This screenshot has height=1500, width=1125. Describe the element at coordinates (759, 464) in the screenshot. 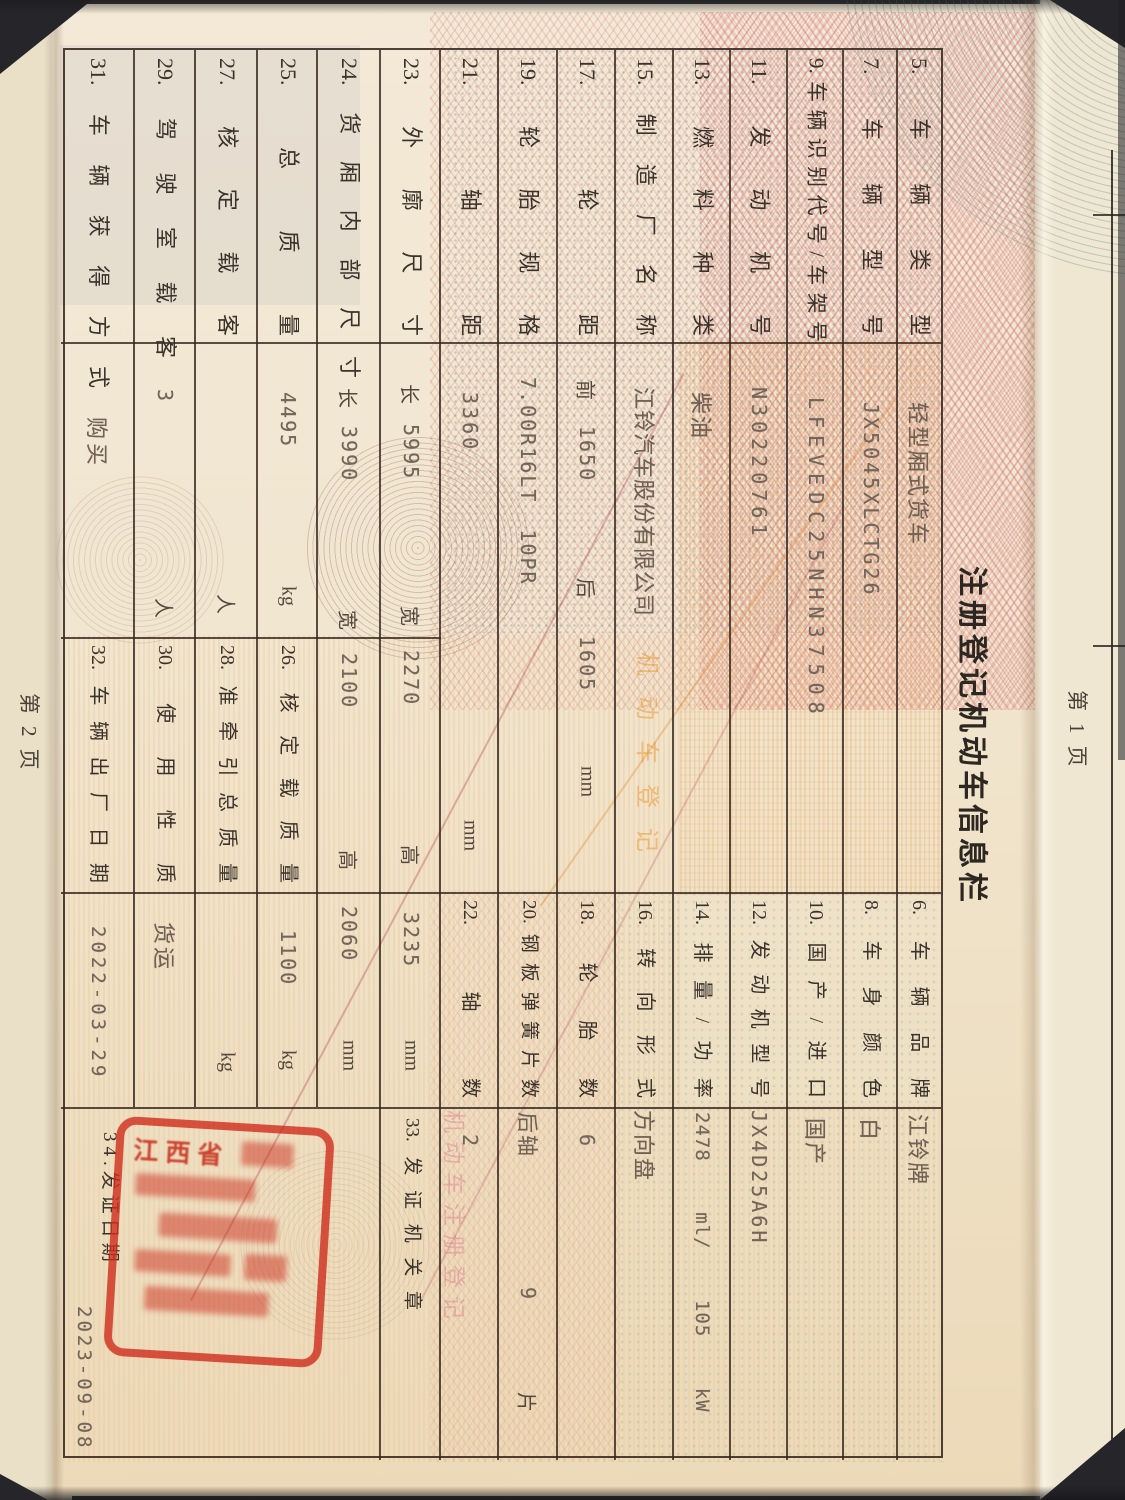

I see `field-11-value: N30220761` at that location.